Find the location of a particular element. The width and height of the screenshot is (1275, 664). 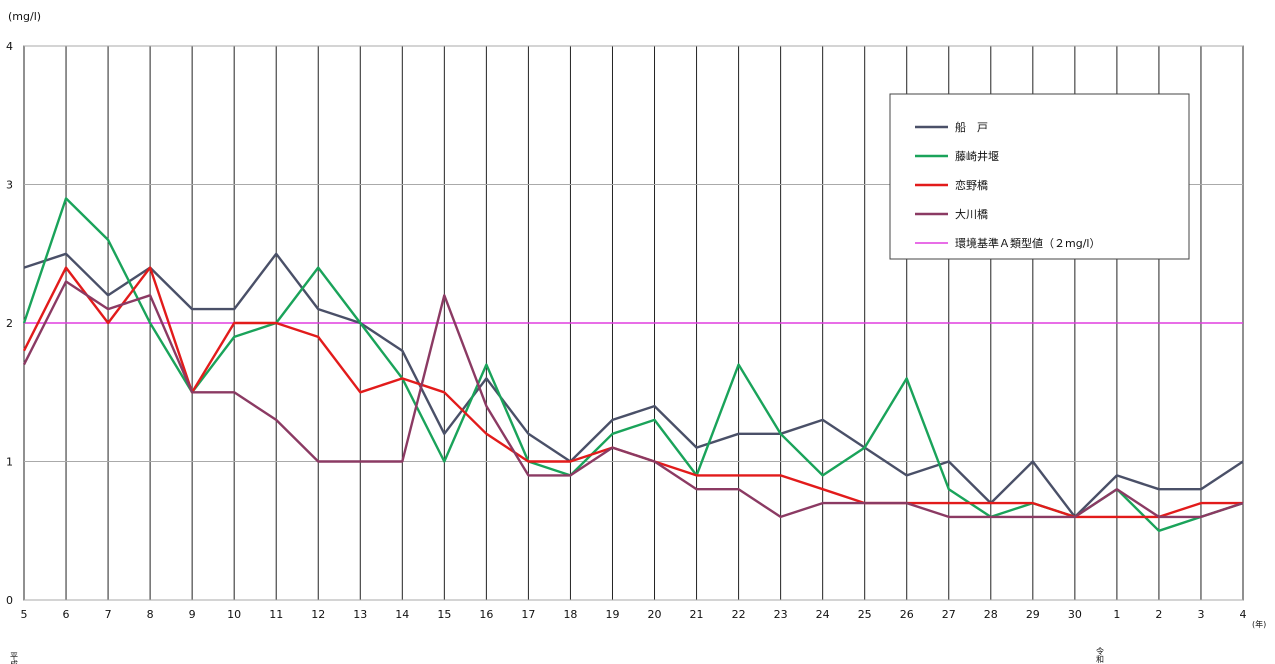

x-tick-label: 16 is located at coordinates (486, 614).